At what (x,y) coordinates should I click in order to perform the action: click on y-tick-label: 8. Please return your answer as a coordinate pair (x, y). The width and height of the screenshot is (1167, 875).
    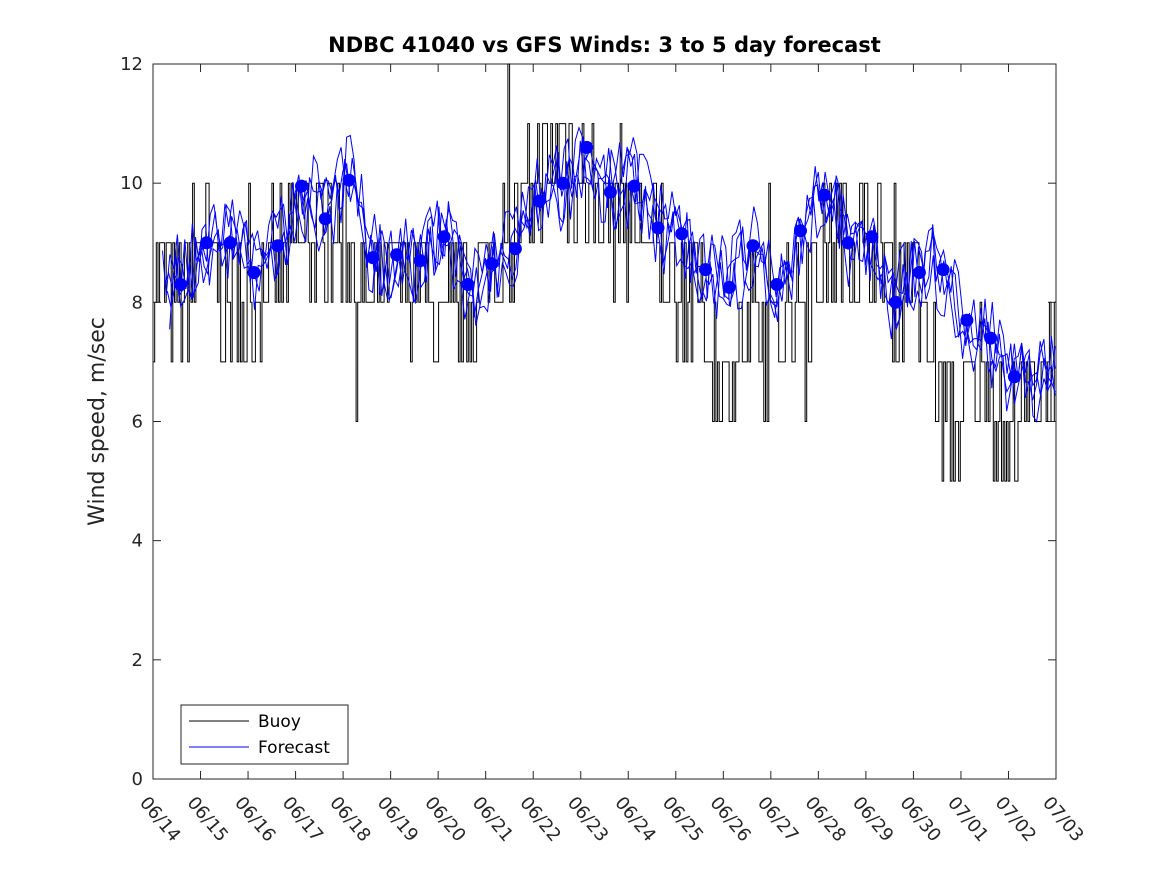
    Looking at the image, I should click on (137, 302).